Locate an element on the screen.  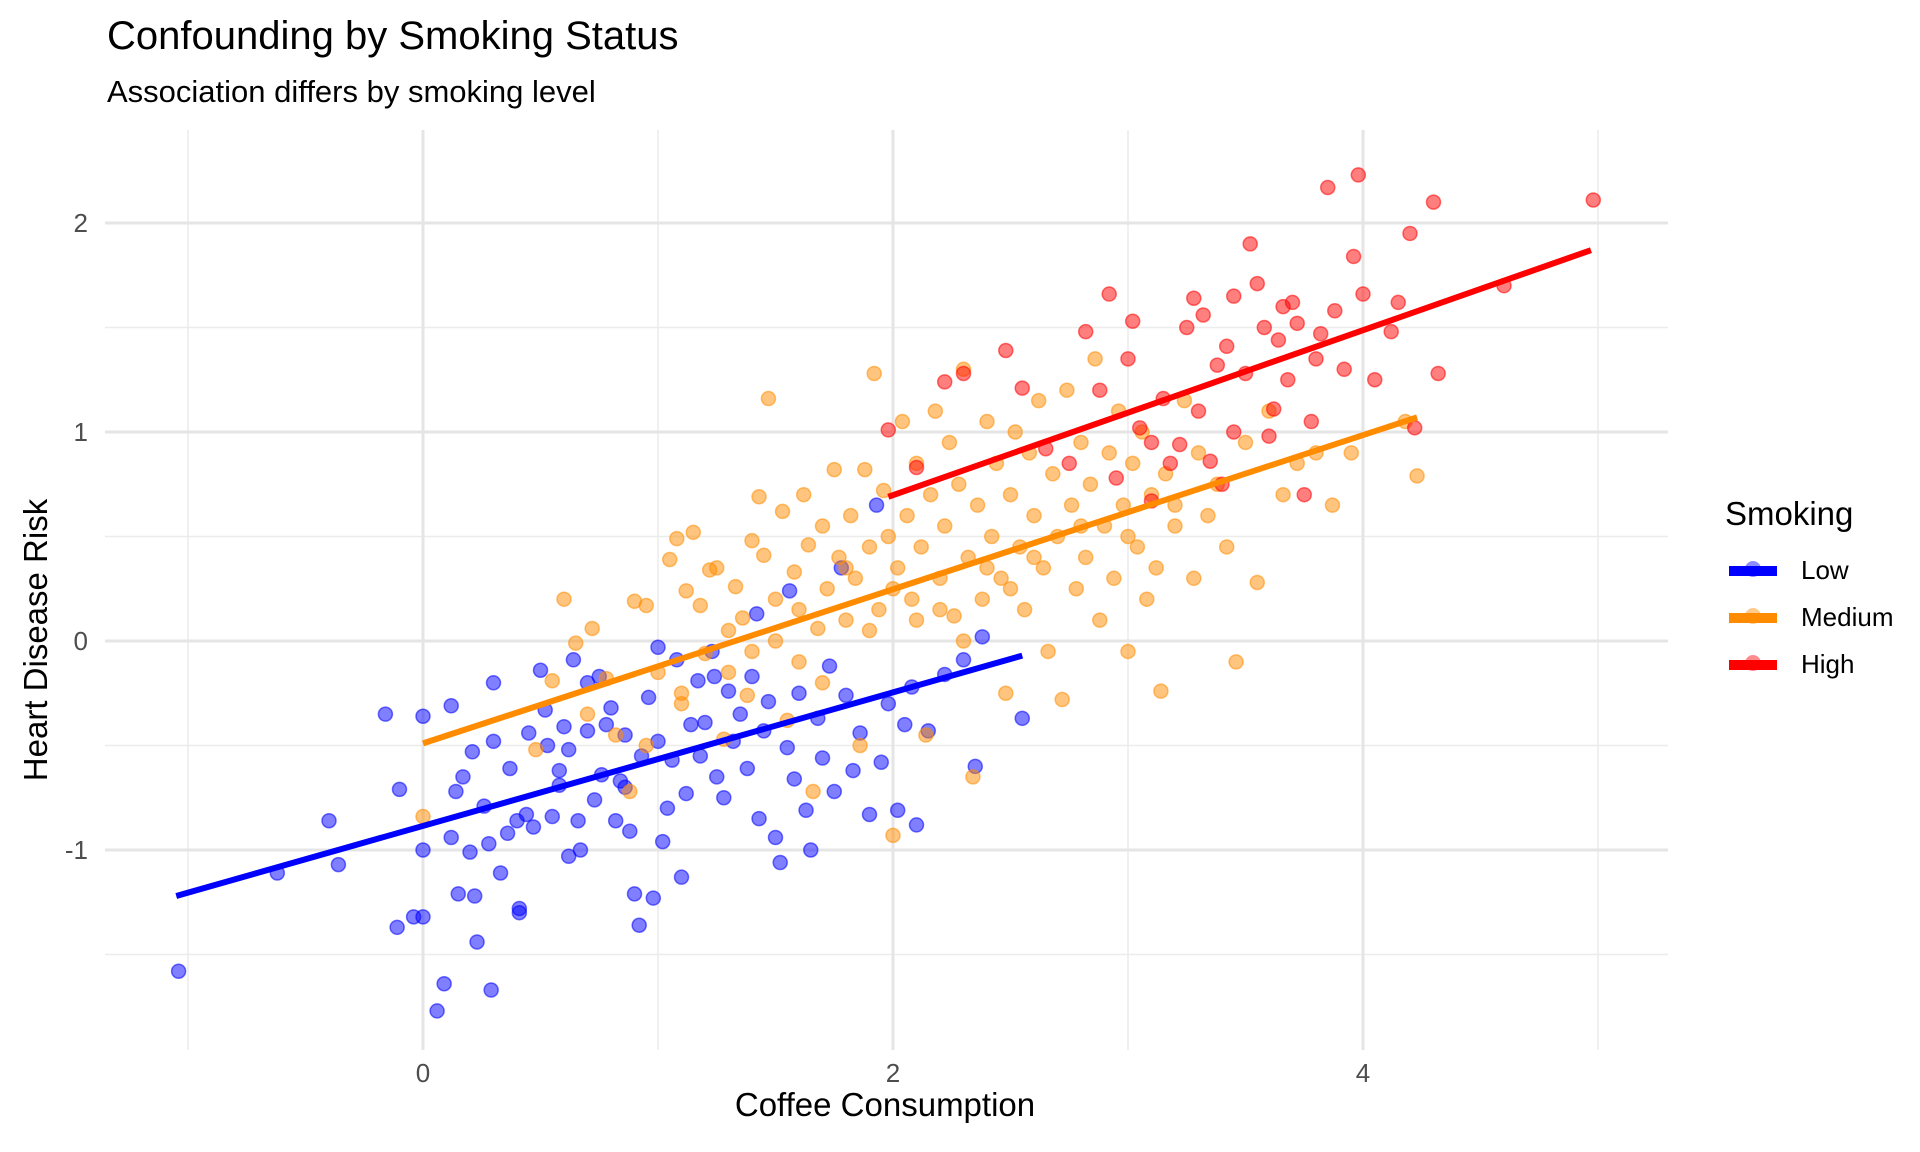
legend-key-low is located at coordinates (1753, 570).